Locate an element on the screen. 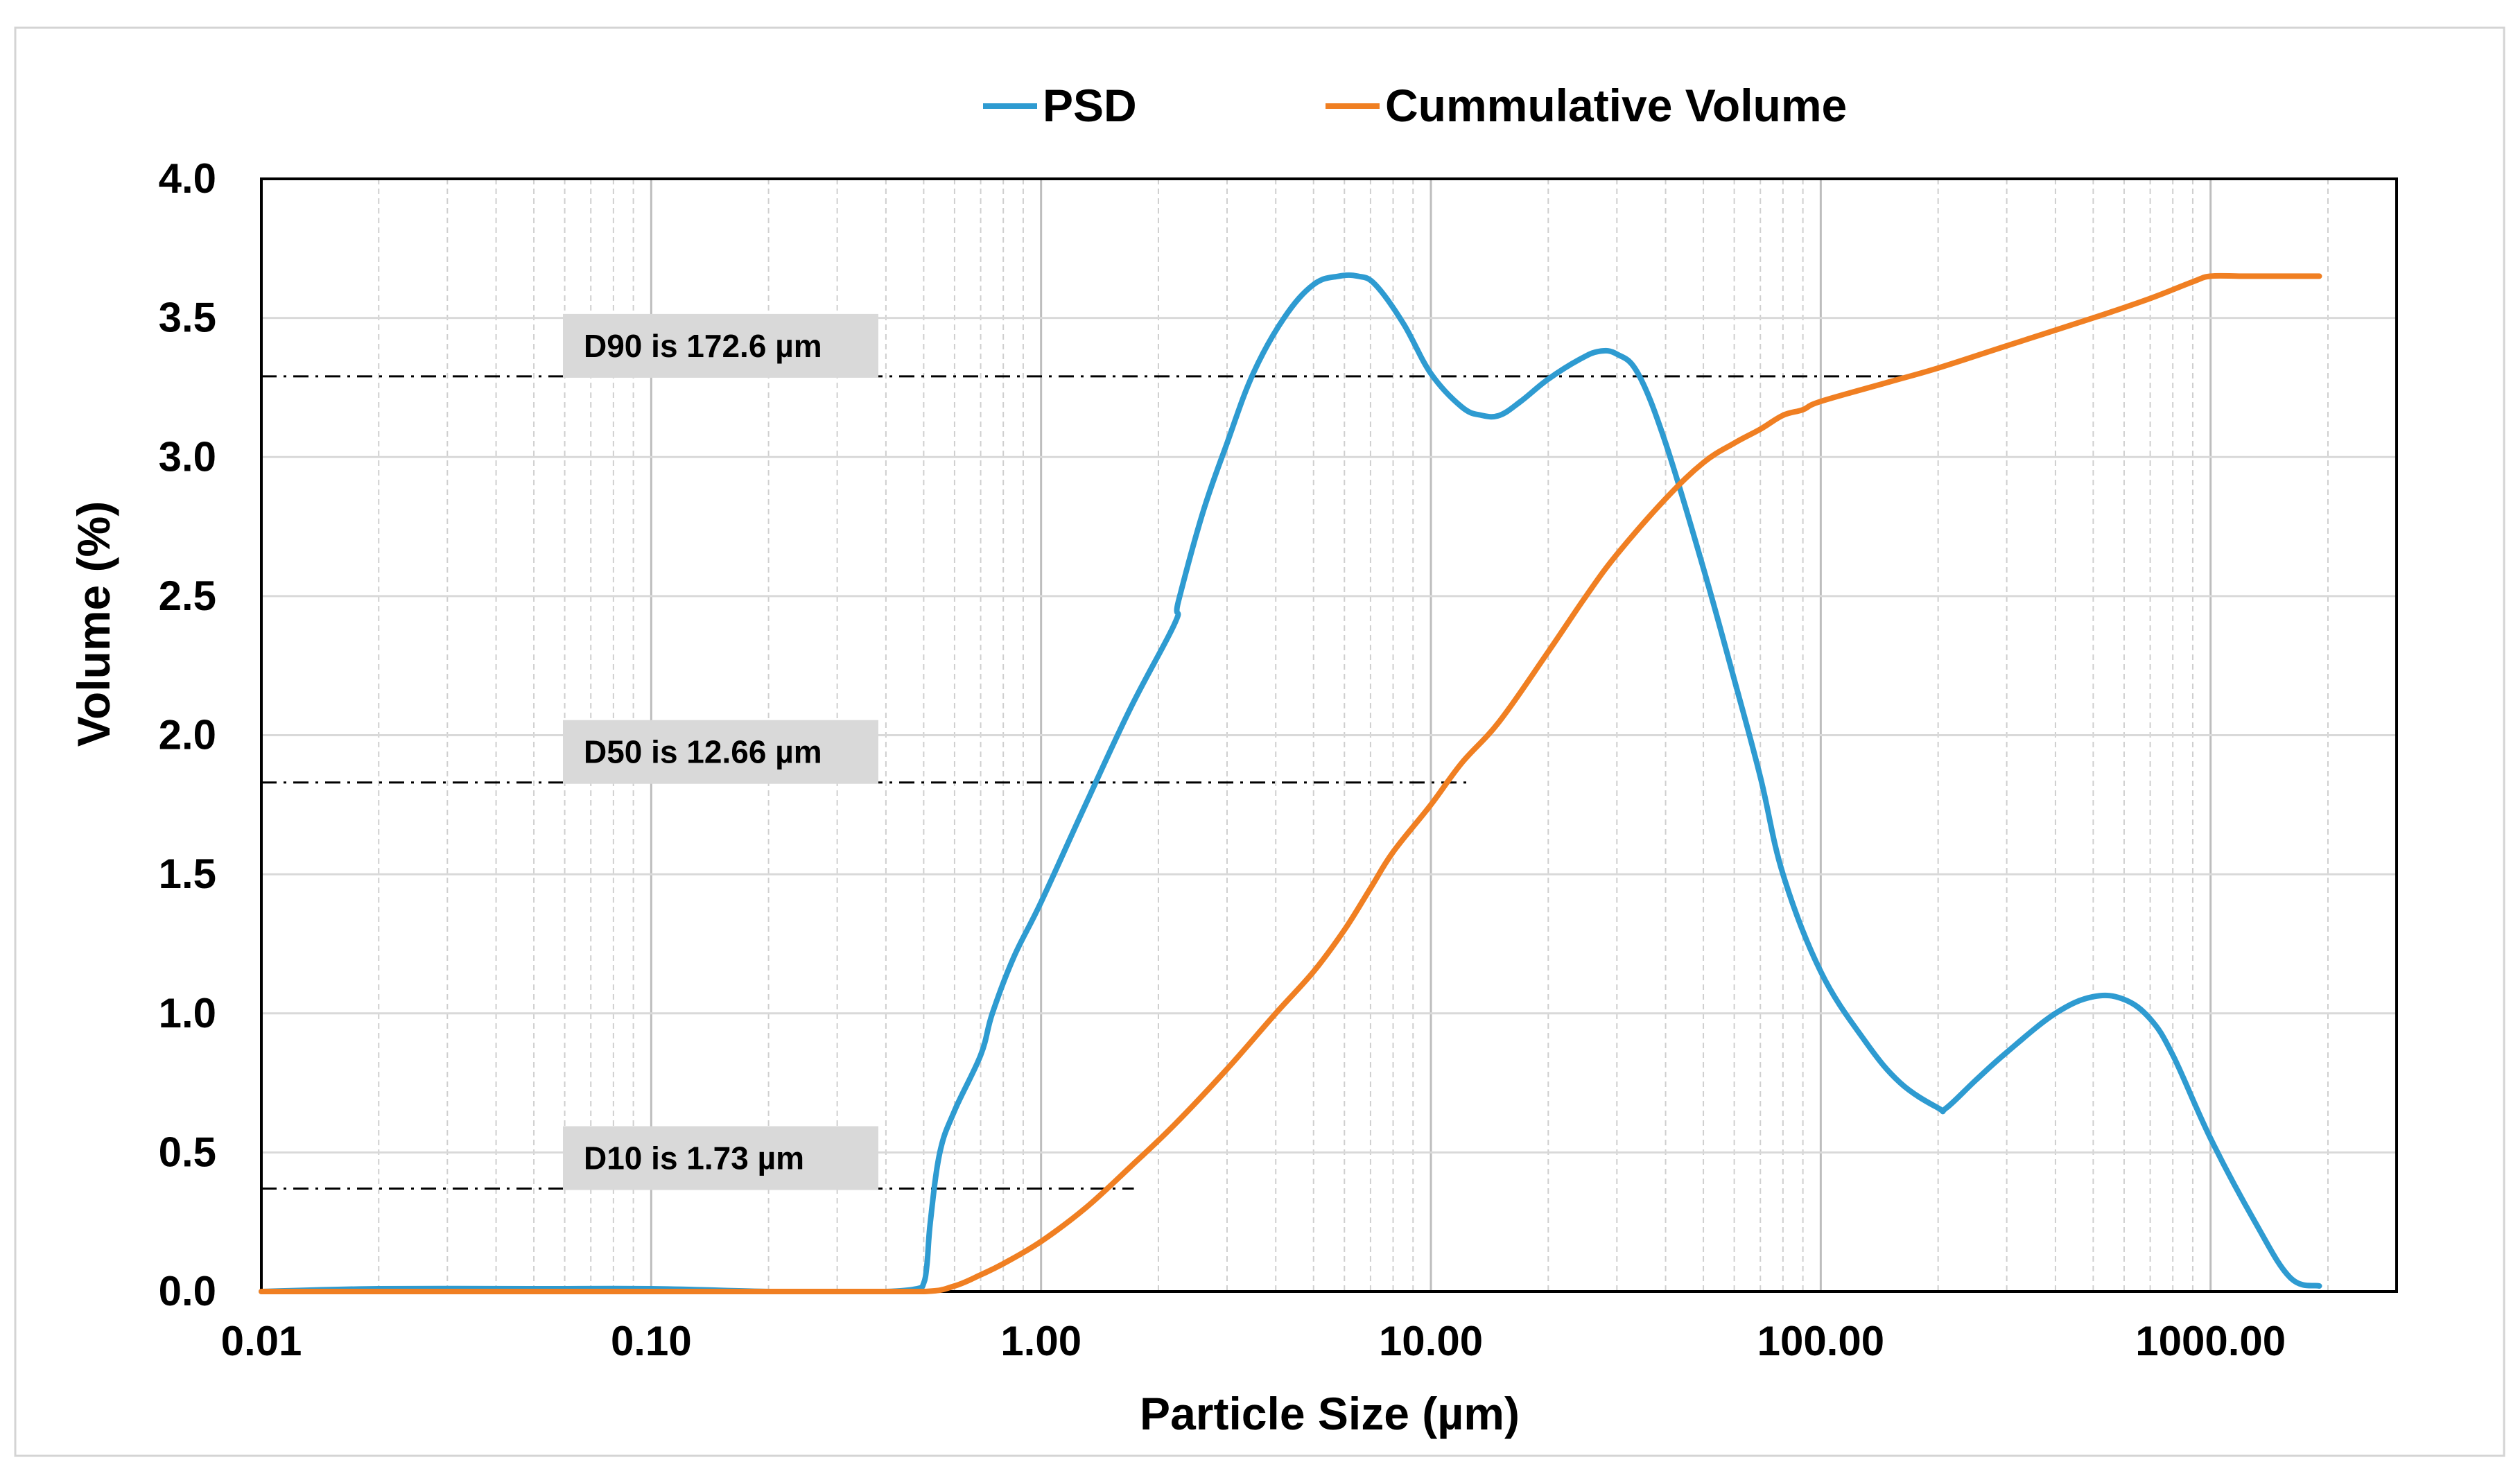 The image size is (2520, 1478). reference-label: D10 is 1.73 µm is located at coordinates (694, 1158).